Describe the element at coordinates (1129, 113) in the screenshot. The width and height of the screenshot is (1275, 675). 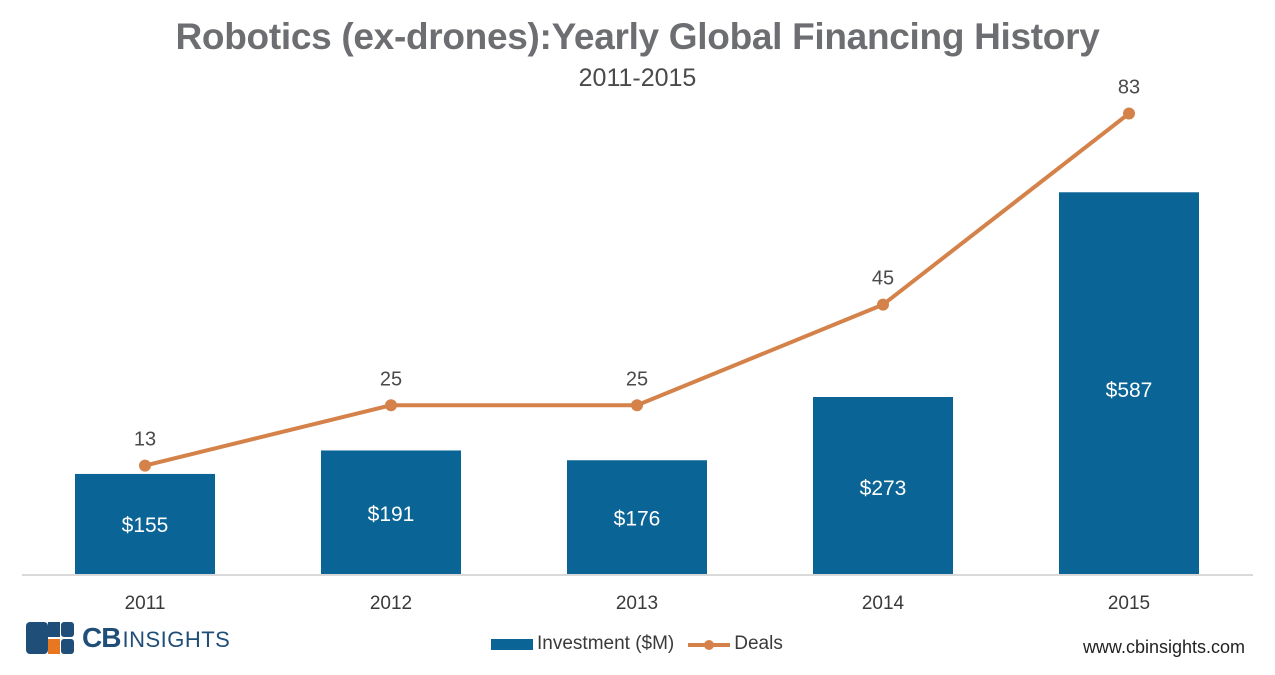
I see `deals-point-2015` at that location.